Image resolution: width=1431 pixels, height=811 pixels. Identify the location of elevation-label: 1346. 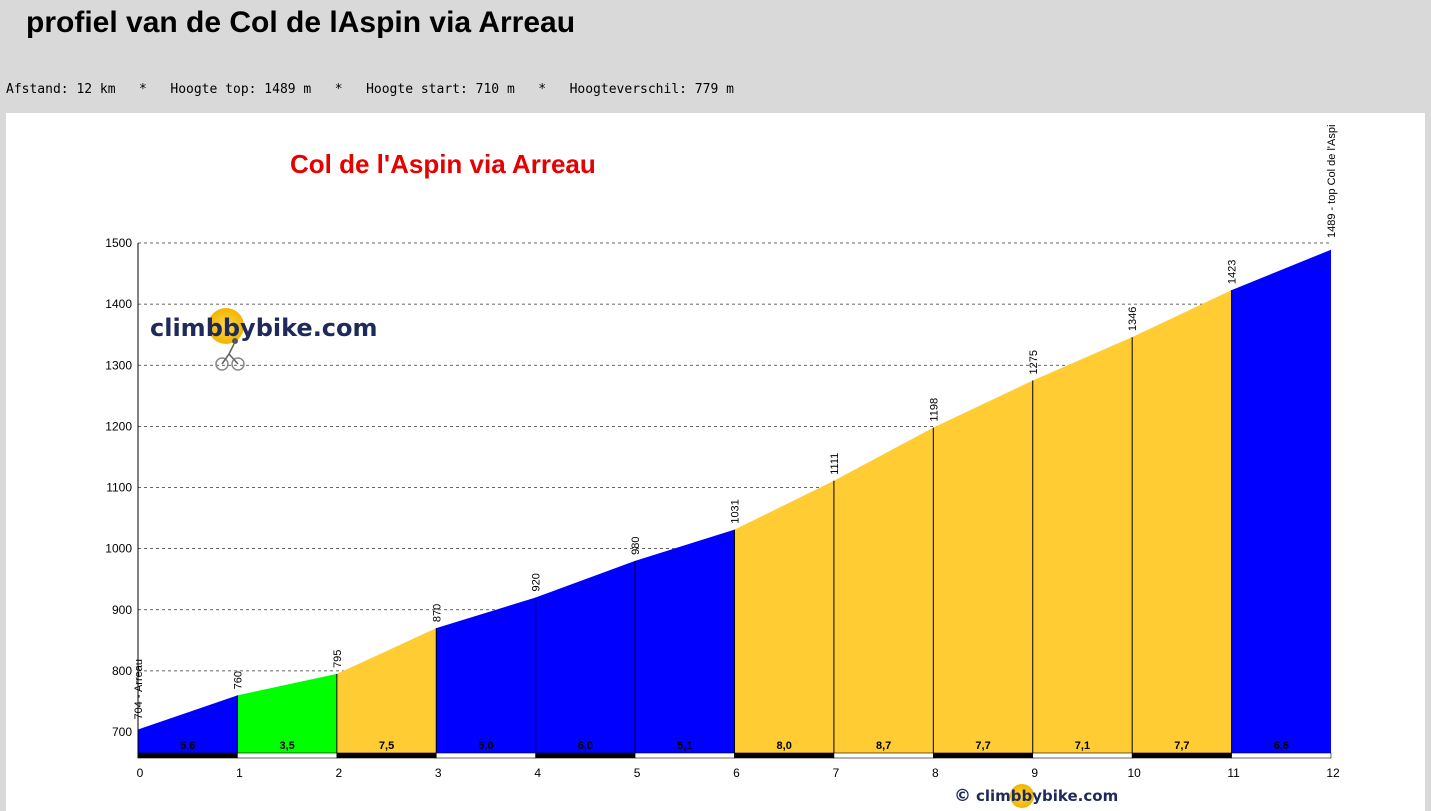
(1133, 319).